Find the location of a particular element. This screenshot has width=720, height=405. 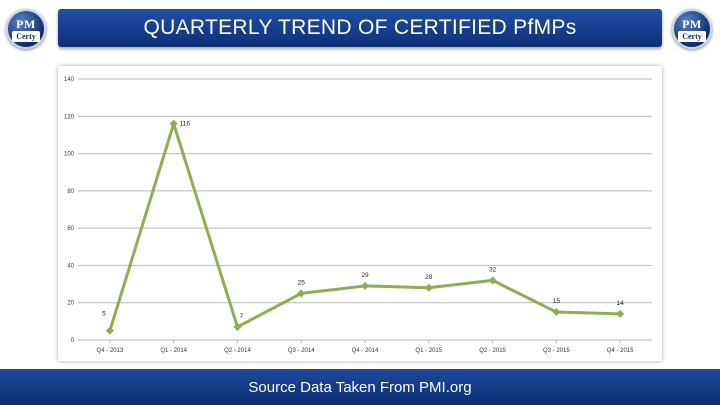

y-tick-label: 40 is located at coordinates (70, 266).